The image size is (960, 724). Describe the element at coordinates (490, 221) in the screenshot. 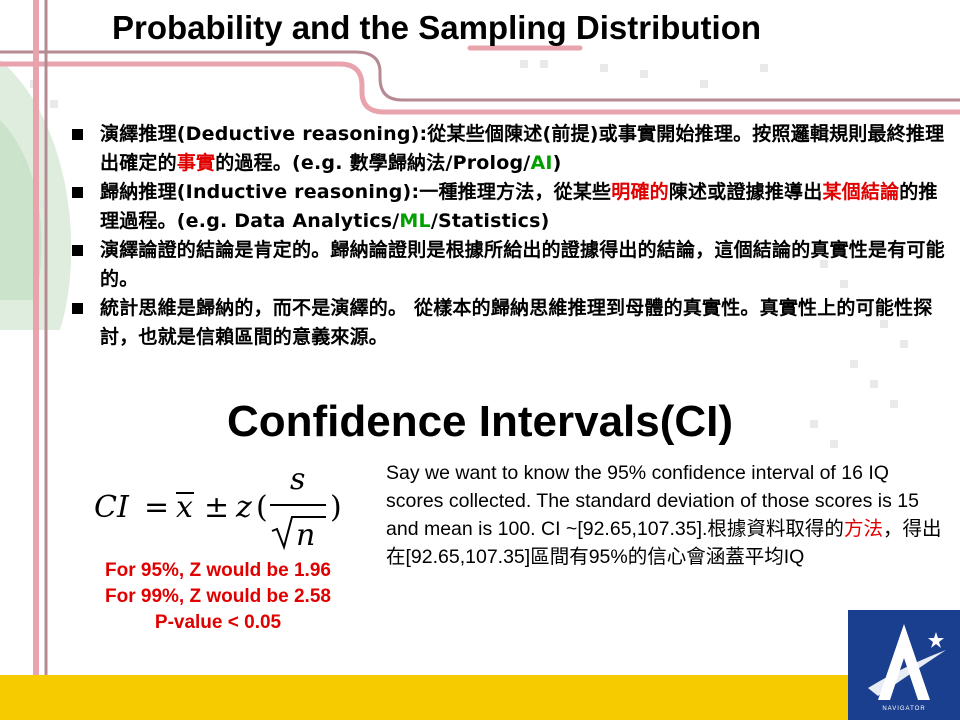

I see `bullet-text-run: /Statistics)` at that location.